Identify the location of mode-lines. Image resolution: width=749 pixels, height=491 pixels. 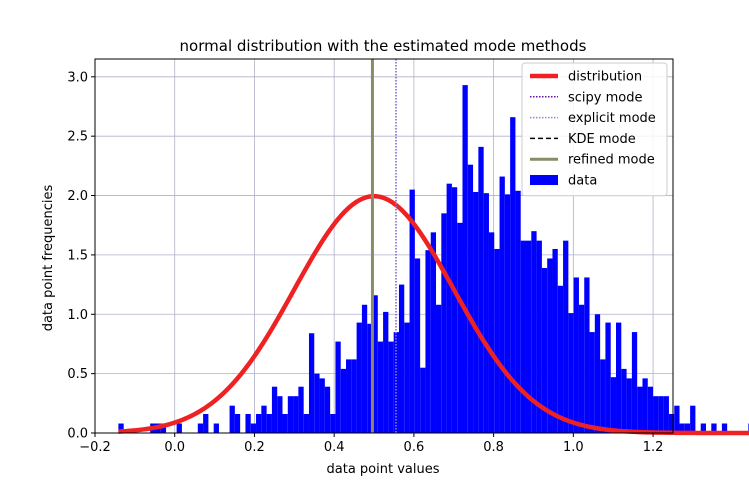
(383, 246).